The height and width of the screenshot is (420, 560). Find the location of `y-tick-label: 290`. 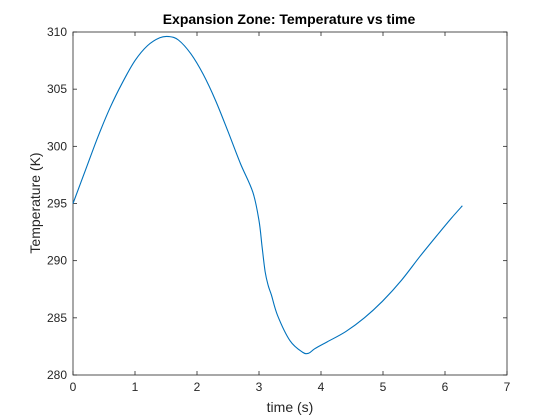

y-tick-label: 290 is located at coordinates (57, 261).